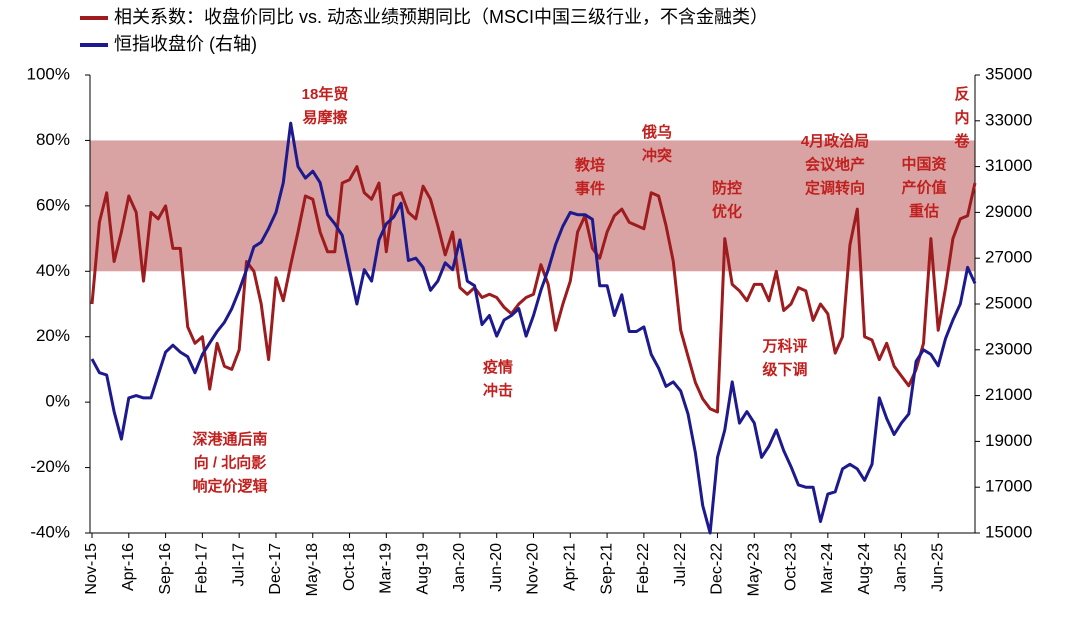 Image resolution: width=1080 pixels, height=639 pixels. Describe the element at coordinates (727, 211) in the screenshot. I see `annotation: 优化` at that location.